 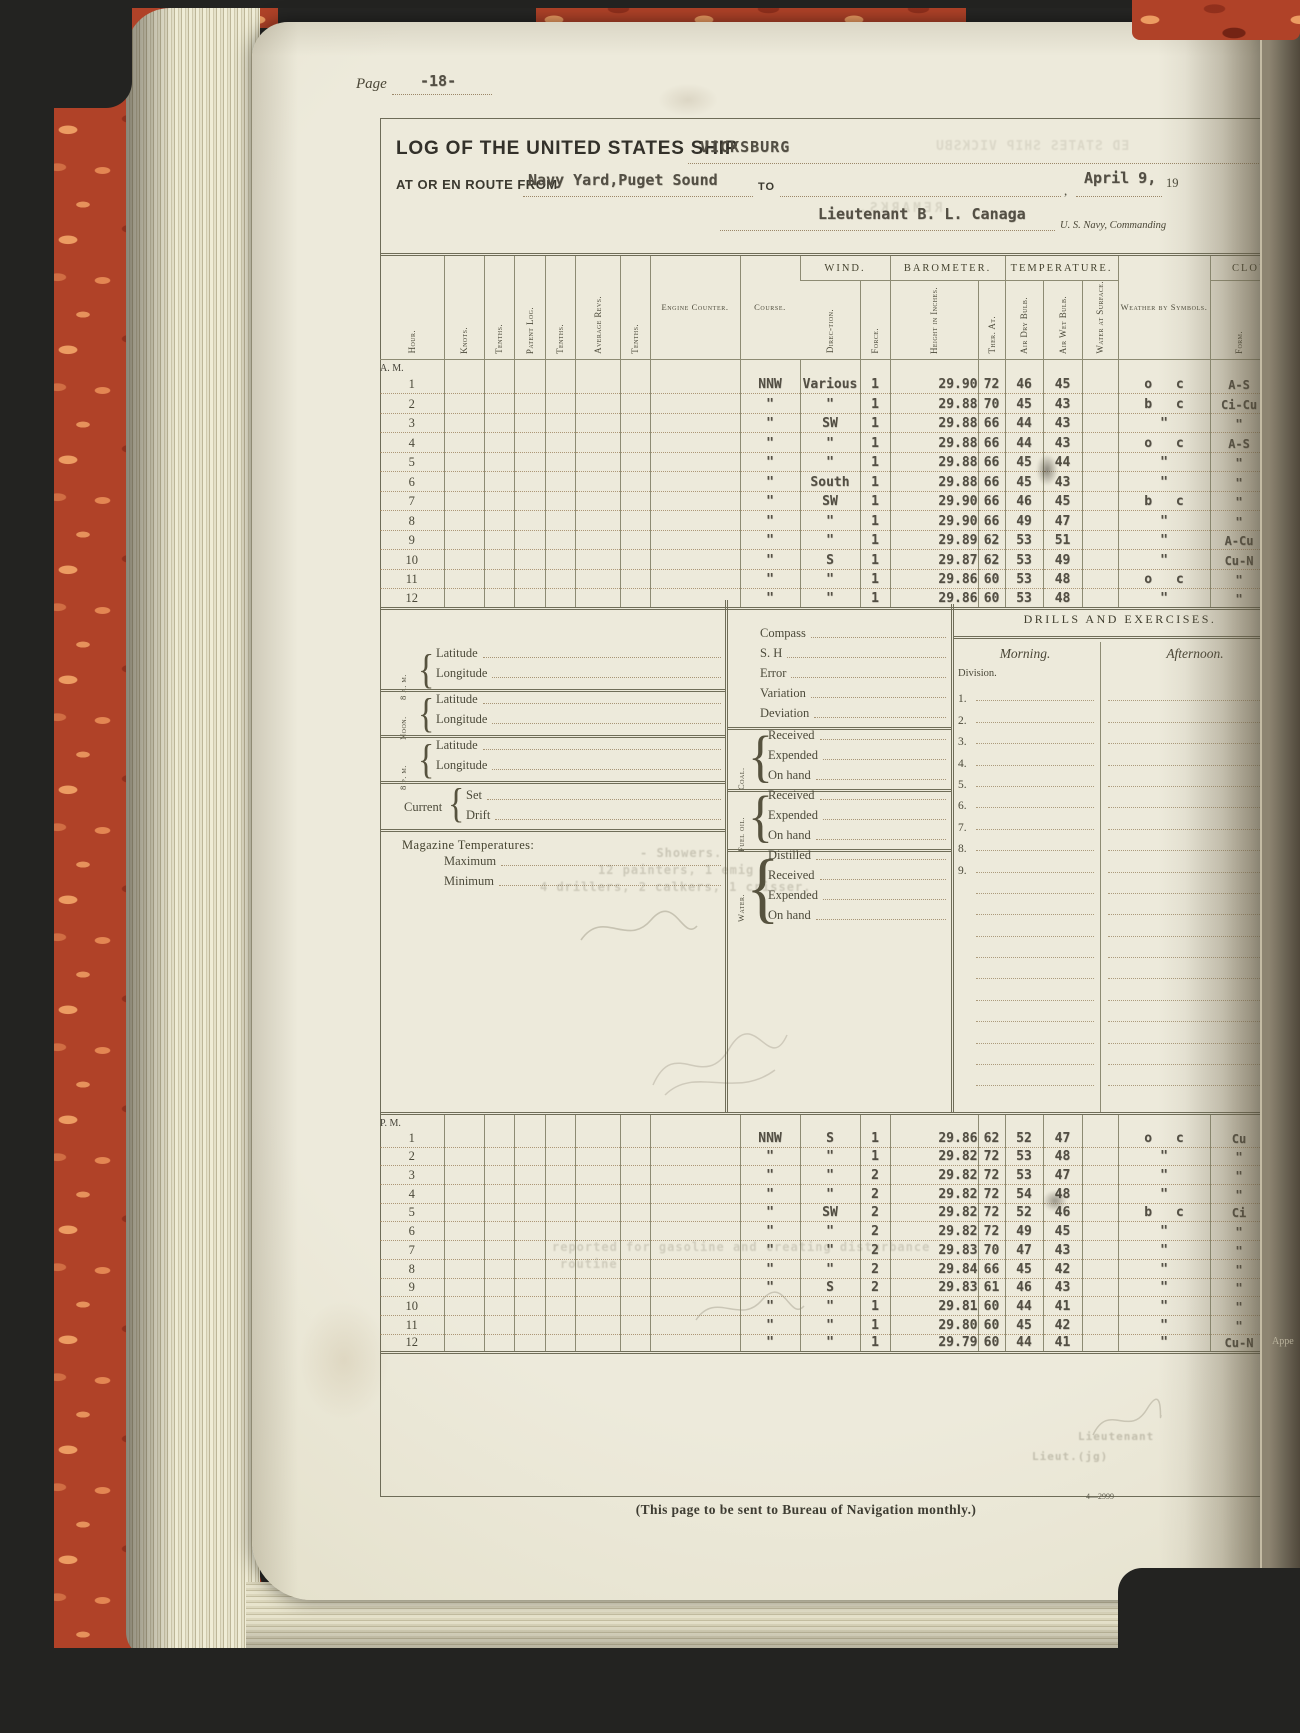 I want to click on cell-hour: 1, so click(x=412, y=1138).